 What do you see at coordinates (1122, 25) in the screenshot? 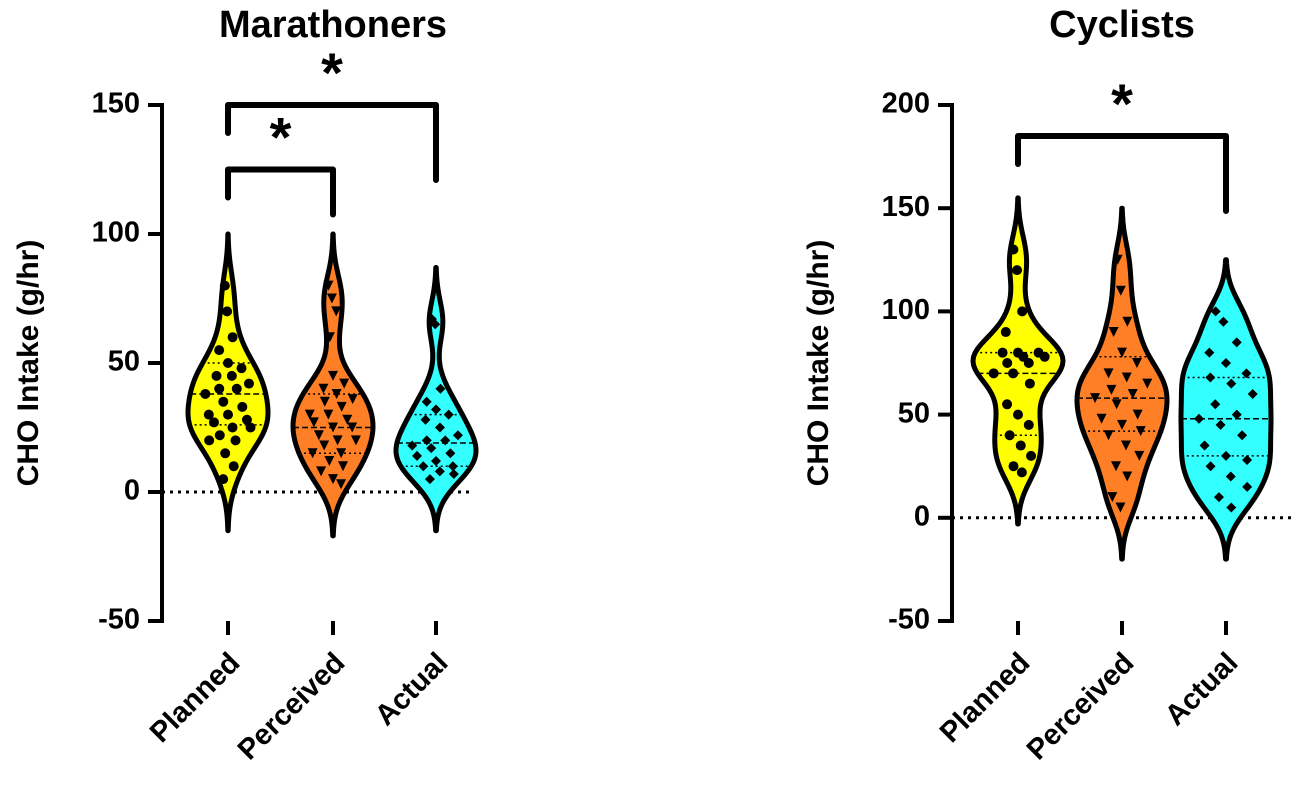
I see `chart-title: Cyclists` at bounding box center [1122, 25].